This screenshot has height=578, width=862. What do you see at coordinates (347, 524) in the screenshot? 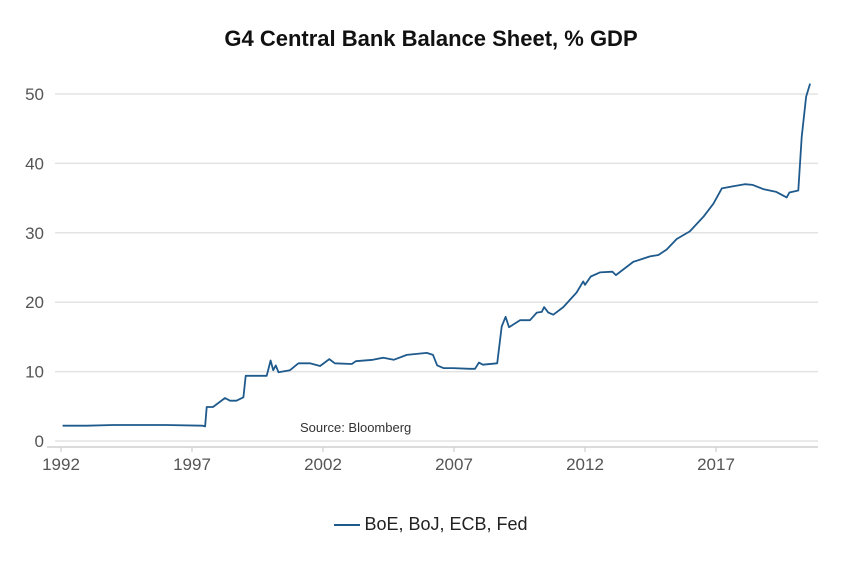
I see `legend-swatch` at bounding box center [347, 524].